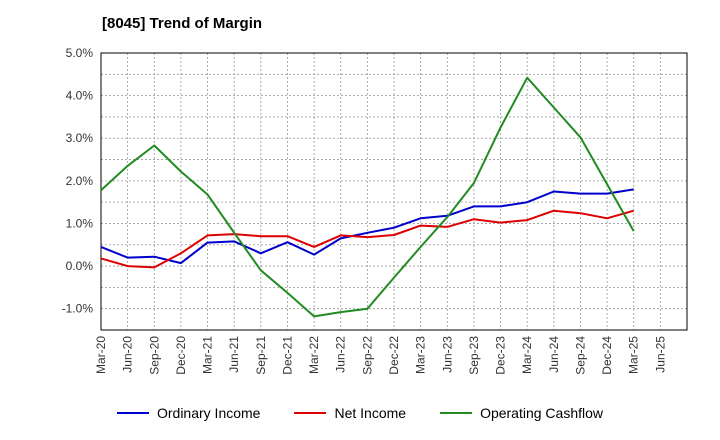  Describe the element at coordinates (128, 354) in the screenshot. I see `x-tick-label: Jun-20` at that location.